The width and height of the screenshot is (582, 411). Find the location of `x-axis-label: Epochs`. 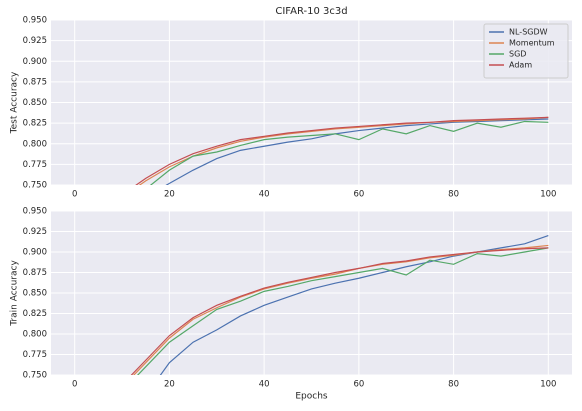

x-axis-label: Epochs is located at coordinates (311, 397).